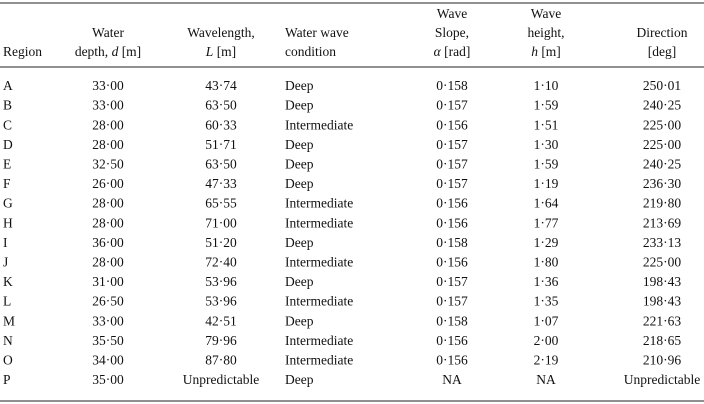 The width and height of the screenshot is (704, 404). Describe the element at coordinates (546, 359) in the screenshot. I see `cell: 2·19` at that location.